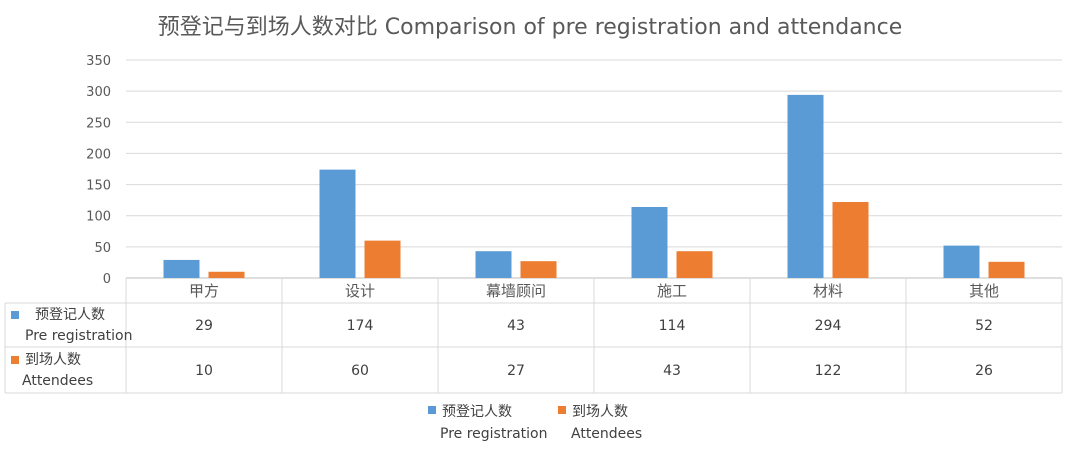 The image size is (1080, 453). Describe the element at coordinates (98, 154) in the screenshot. I see `y-tick-label: 200` at that location.